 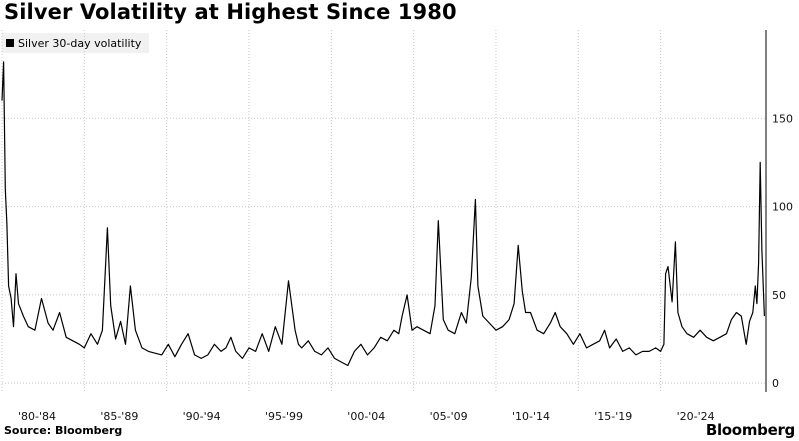 What do you see at coordinates (202, 416) in the screenshot?
I see `x-tick-label: '90-'94` at bounding box center [202, 416].